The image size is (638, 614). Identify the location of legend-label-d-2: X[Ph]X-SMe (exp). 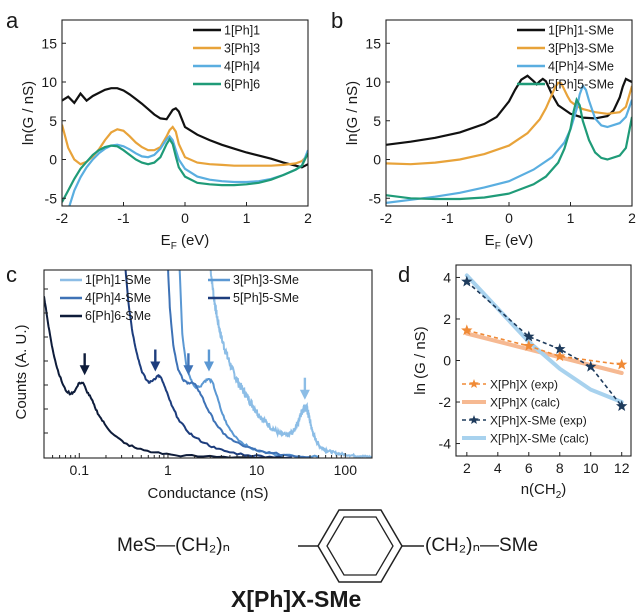
(538, 421).